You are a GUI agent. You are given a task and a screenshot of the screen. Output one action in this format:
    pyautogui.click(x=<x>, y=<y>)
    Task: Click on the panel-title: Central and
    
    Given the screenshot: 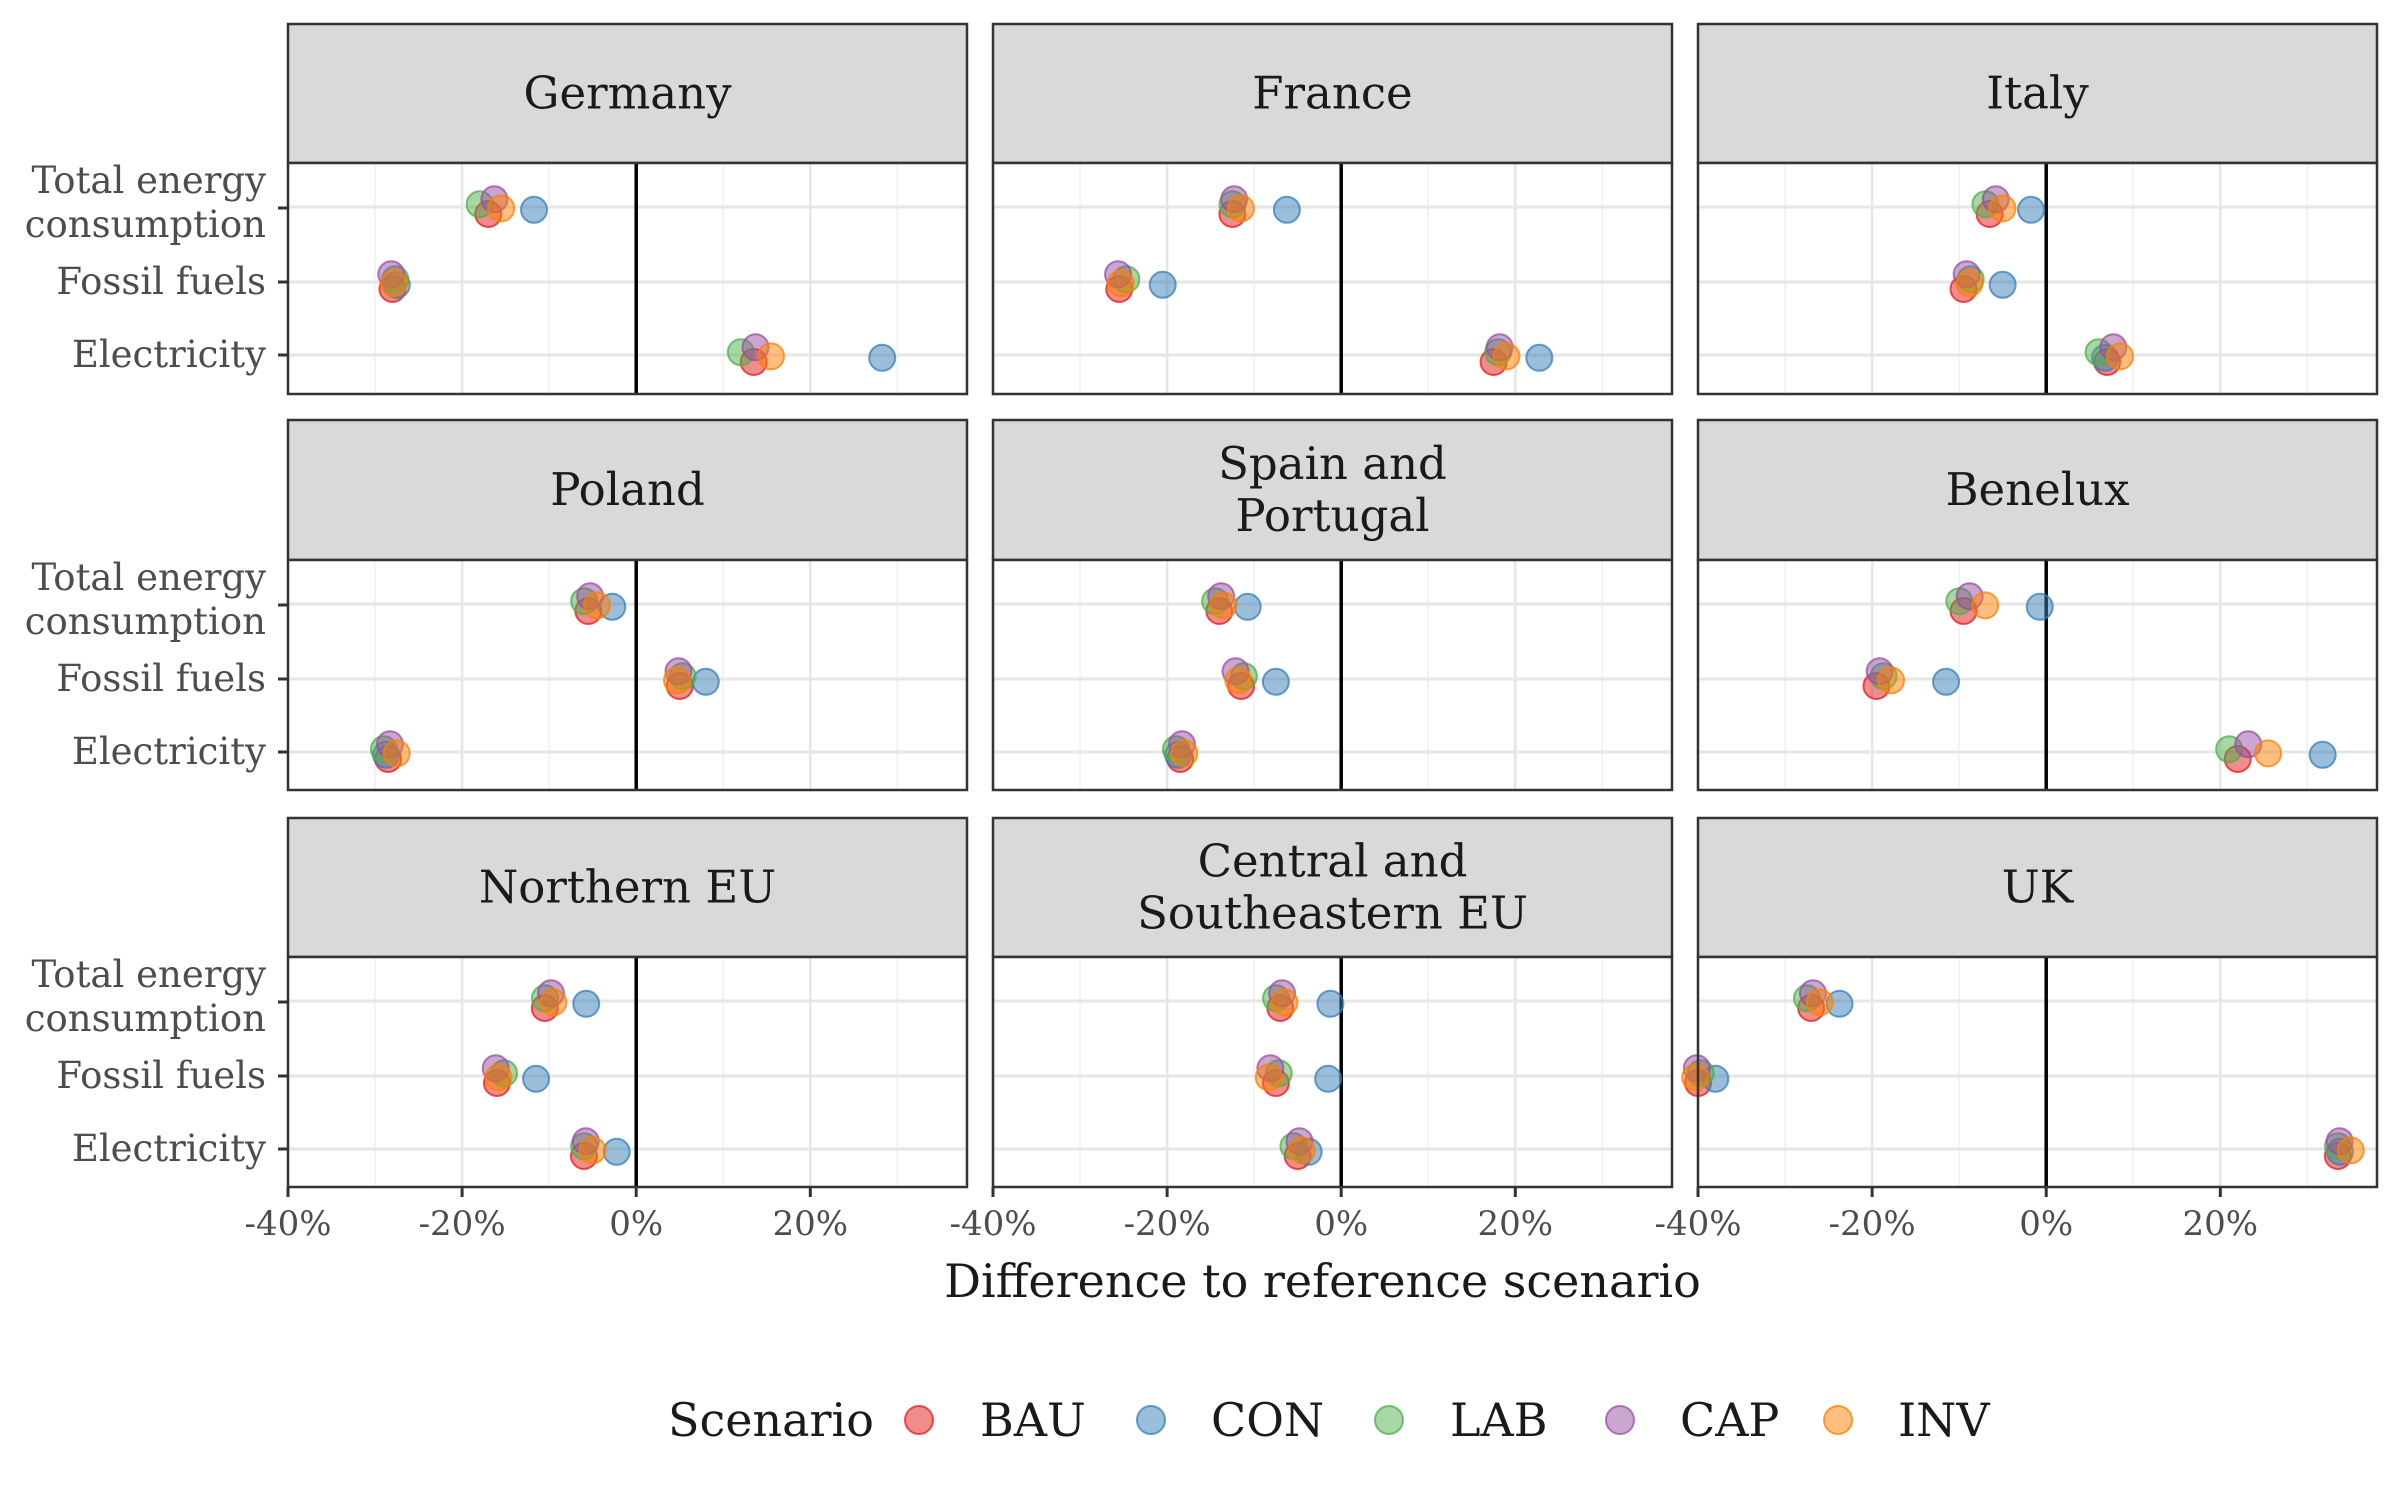 What is the action you would take?
    pyautogui.click(x=1333, y=861)
    